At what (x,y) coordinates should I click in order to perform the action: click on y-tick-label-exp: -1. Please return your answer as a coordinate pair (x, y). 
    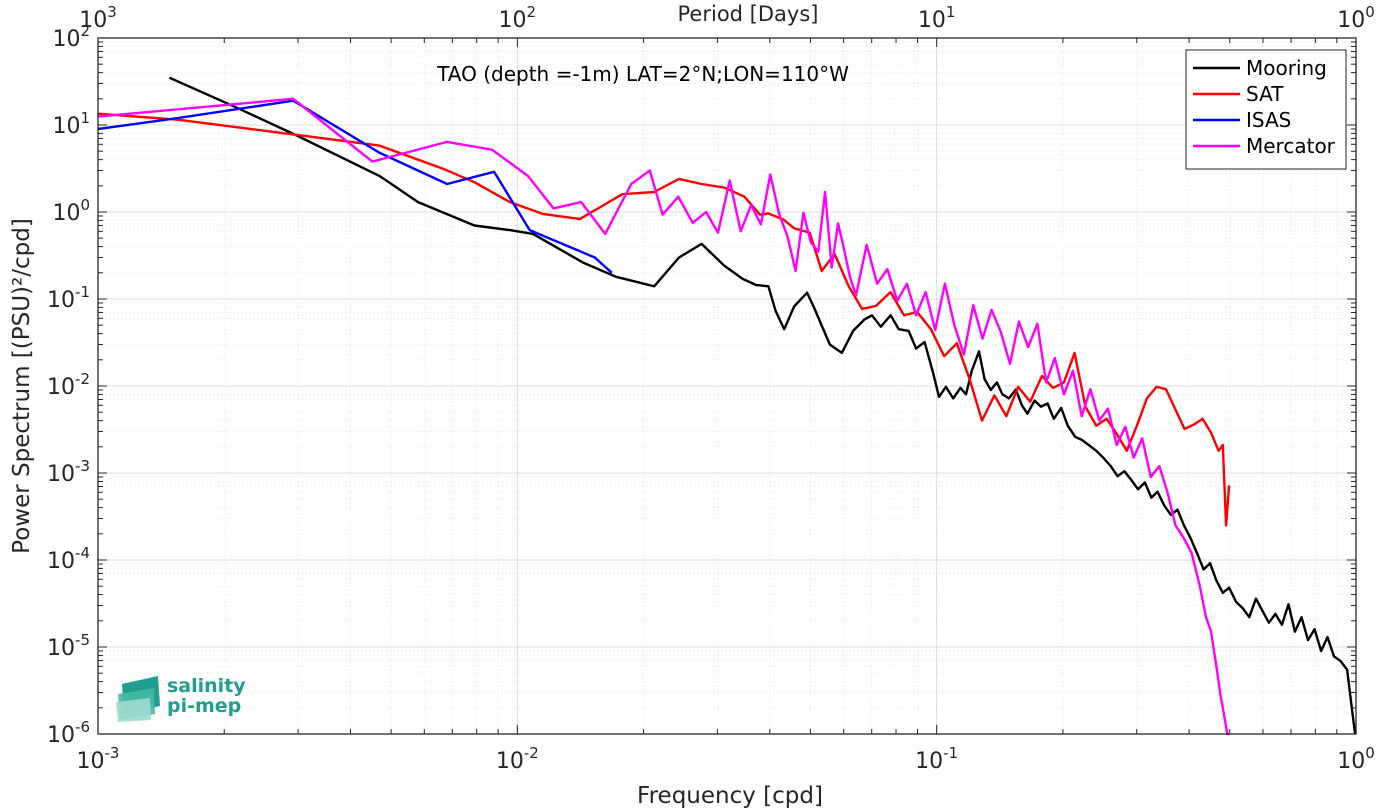
    Looking at the image, I should click on (82, 292).